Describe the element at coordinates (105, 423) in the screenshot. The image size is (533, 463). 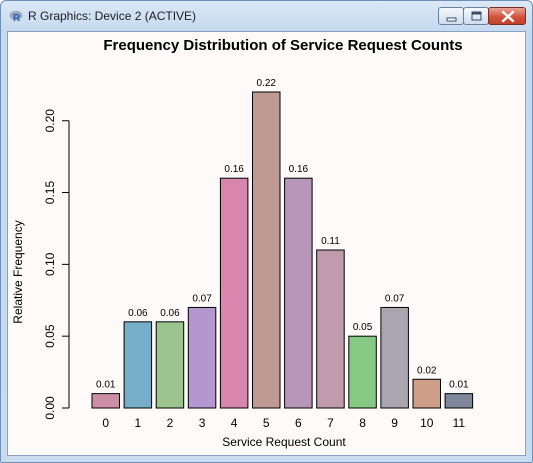
I see `x-tick-label: 0` at that location.